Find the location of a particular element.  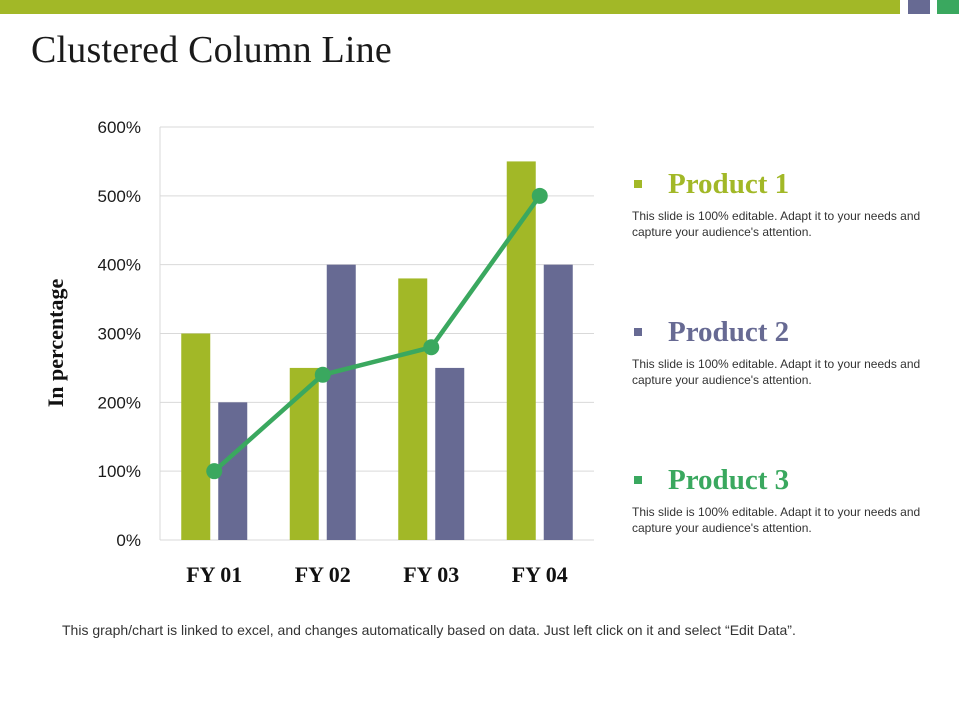

legend-heading: Product 2 is located at coordinates (782, 333).